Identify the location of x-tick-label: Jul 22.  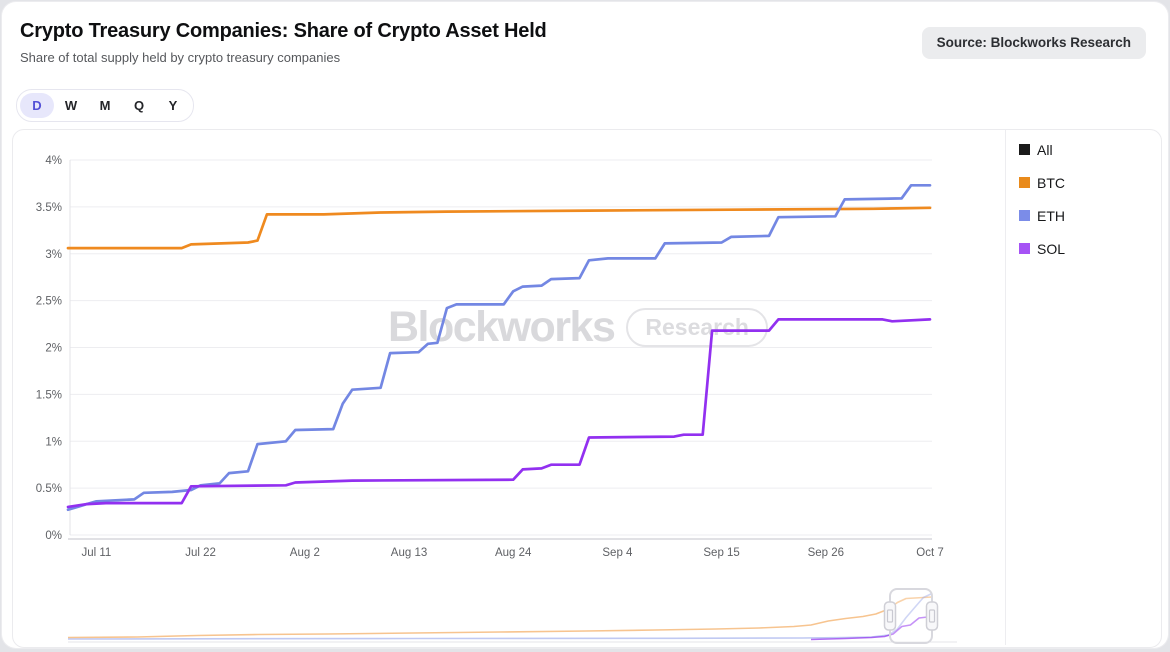
(200, 553).